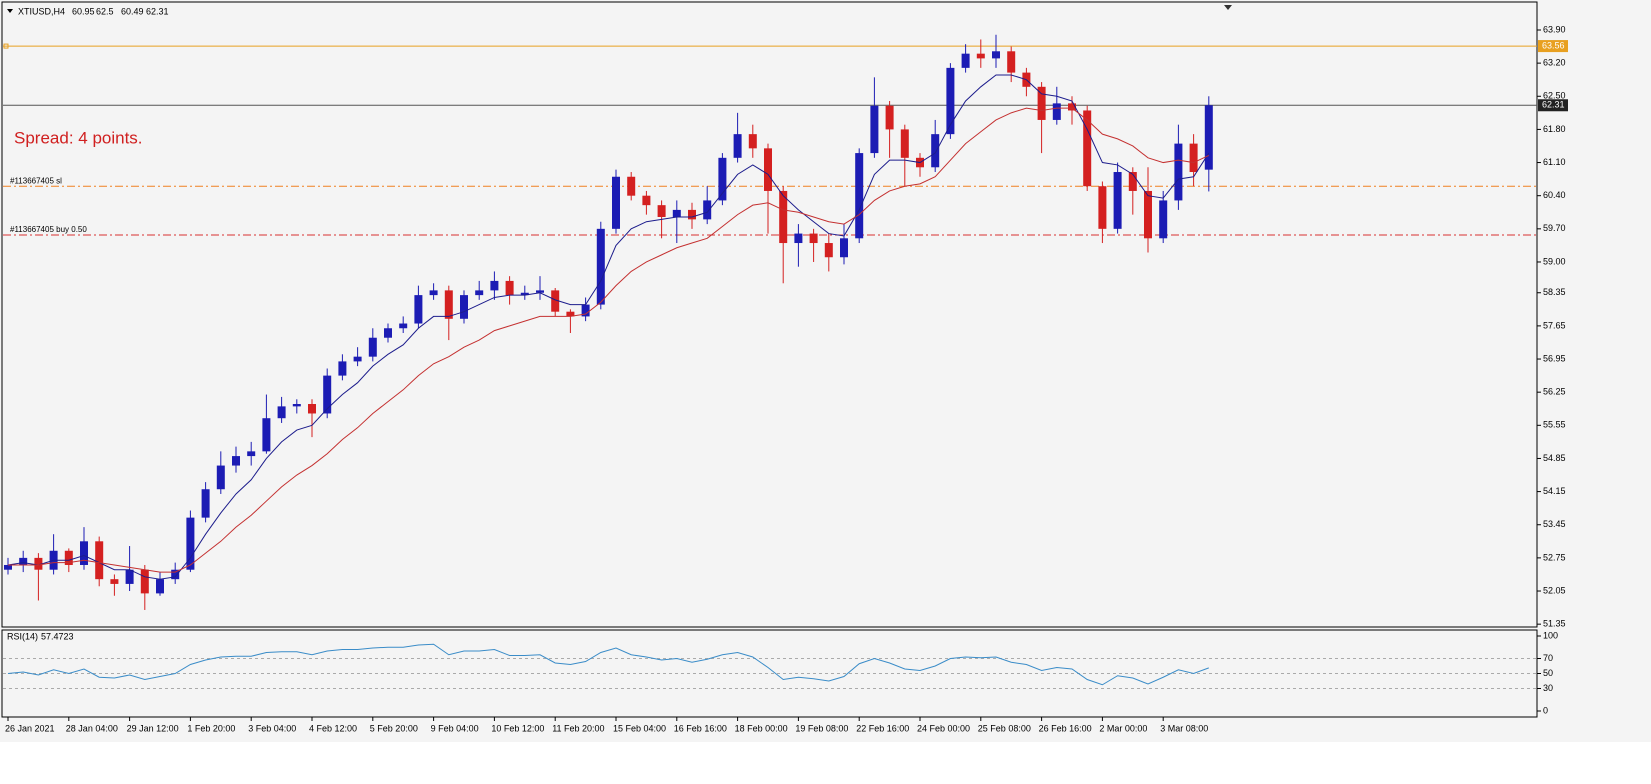 This screenshot has height=784, width=1651. Describe the element at coordinates (1550, 635) in the screenshot. I see `y-tick-label: 100` at that location.